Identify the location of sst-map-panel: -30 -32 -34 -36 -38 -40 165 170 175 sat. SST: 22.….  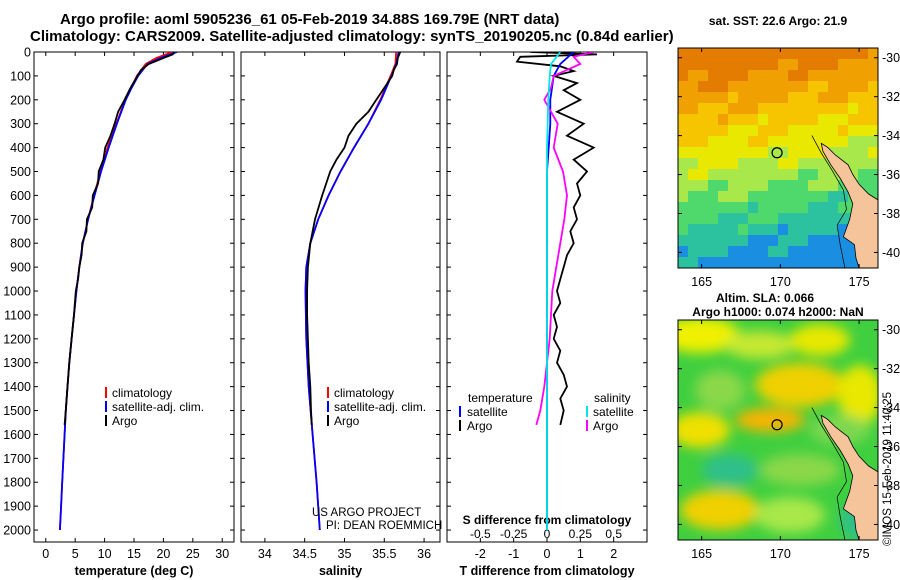
(788, 151).